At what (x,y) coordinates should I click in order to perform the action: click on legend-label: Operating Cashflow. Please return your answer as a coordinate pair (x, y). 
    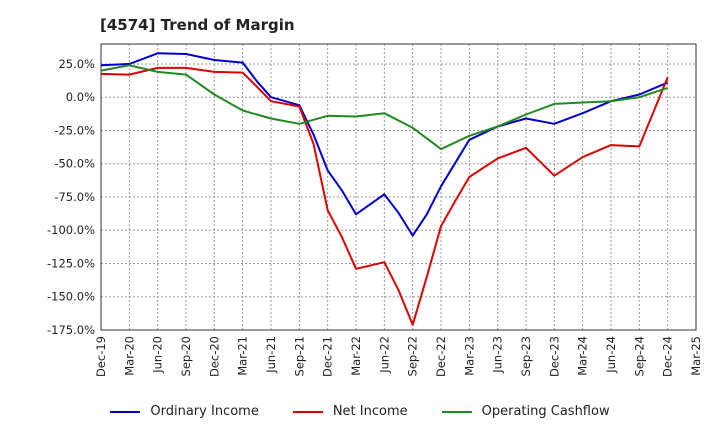
    Looking at the image, I should click on (545, 411).